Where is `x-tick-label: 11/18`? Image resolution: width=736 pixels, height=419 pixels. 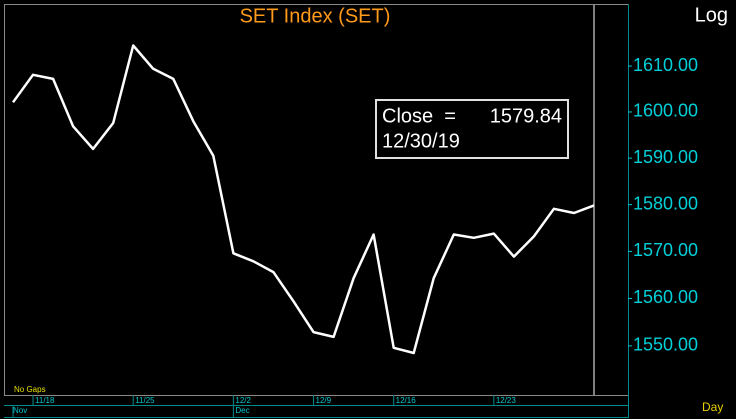 x-tick-label: 11/18 is located at coordinates (45, 400).